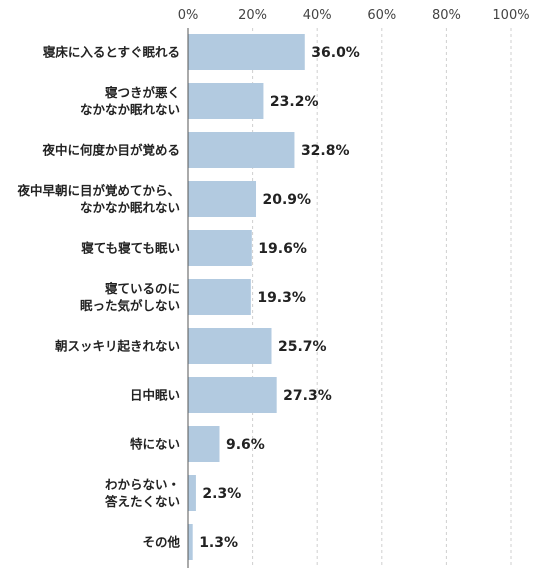  I want to click on value-label: 36.0%, so click(335, 53).